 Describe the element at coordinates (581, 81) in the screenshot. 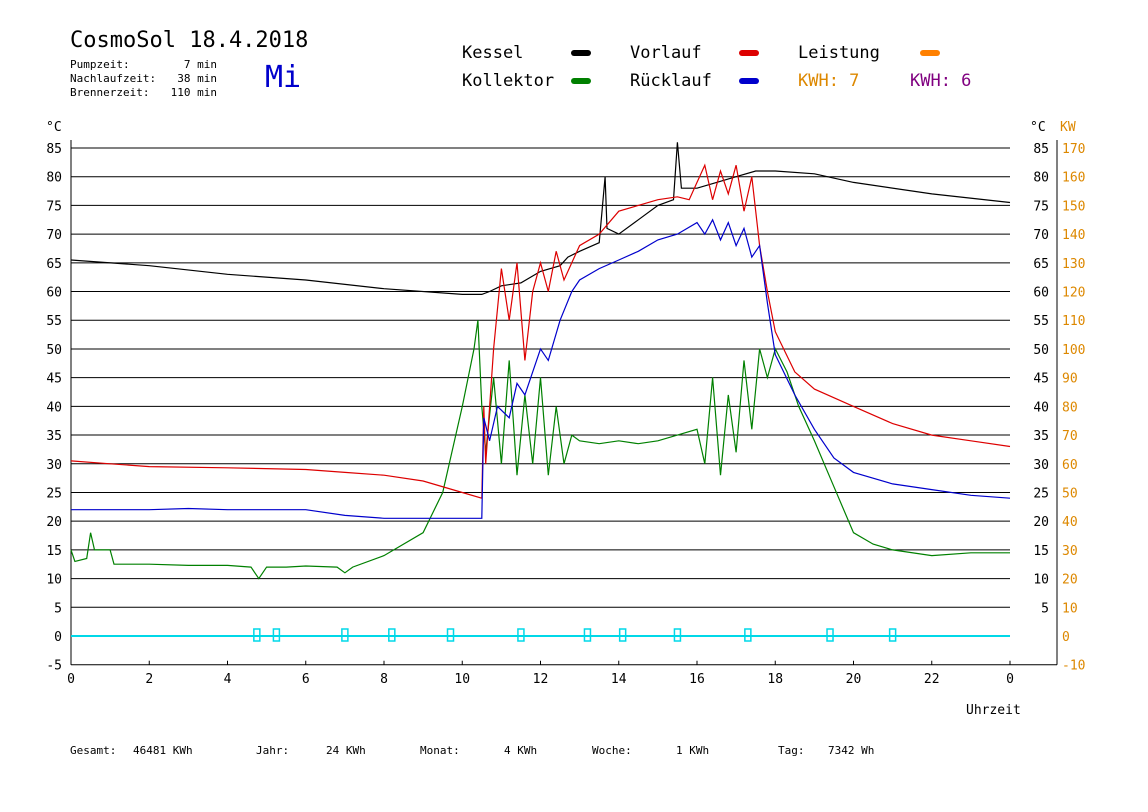

I see `legend-kollektor-swatch` at that location.